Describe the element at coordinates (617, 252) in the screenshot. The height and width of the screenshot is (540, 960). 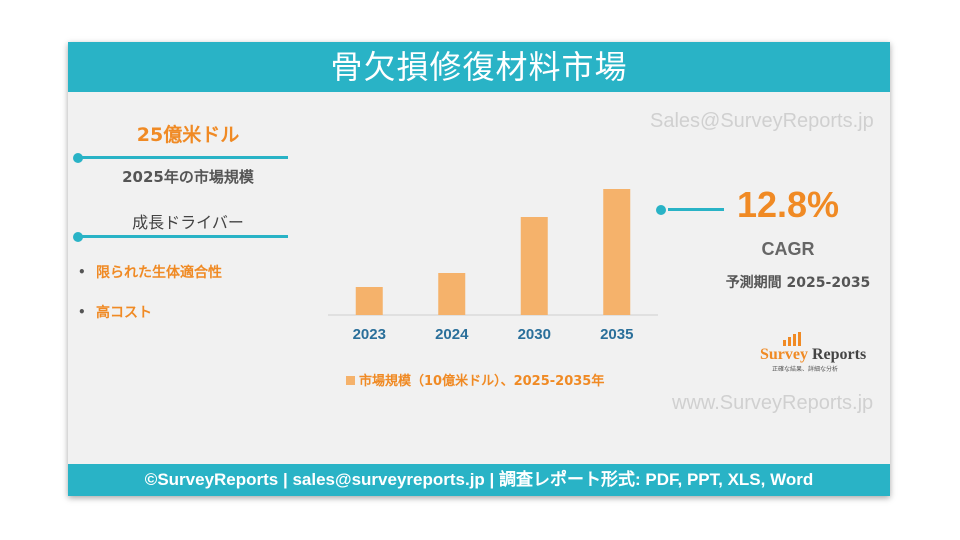
I see `bar-2035` at that location.